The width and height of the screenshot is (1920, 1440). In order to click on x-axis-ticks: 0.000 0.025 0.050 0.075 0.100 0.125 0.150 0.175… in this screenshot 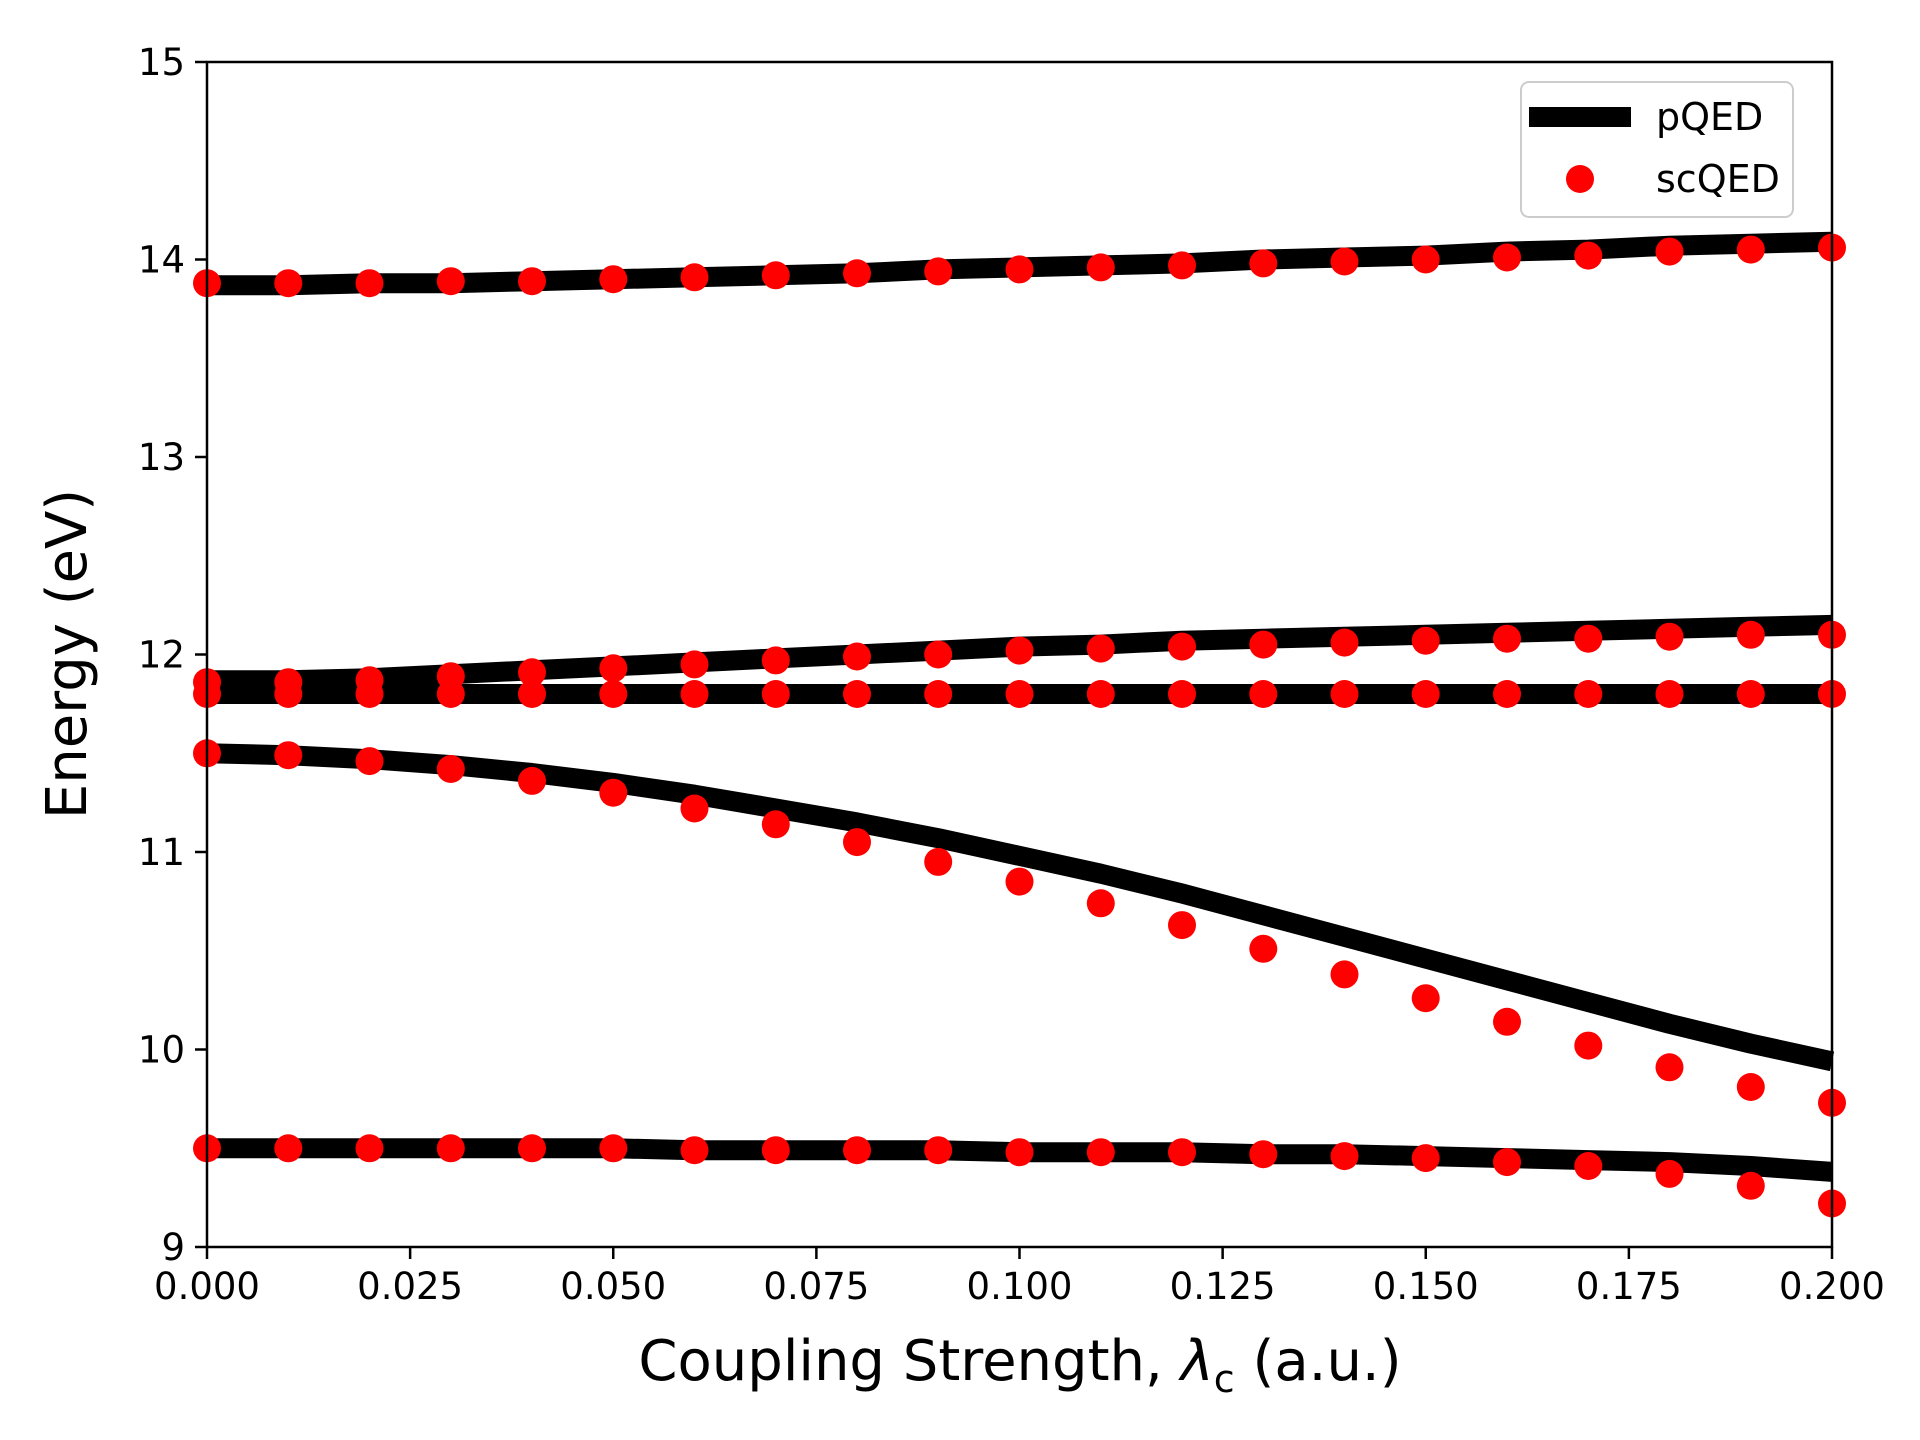, I will do `click(1019, 1277)`.